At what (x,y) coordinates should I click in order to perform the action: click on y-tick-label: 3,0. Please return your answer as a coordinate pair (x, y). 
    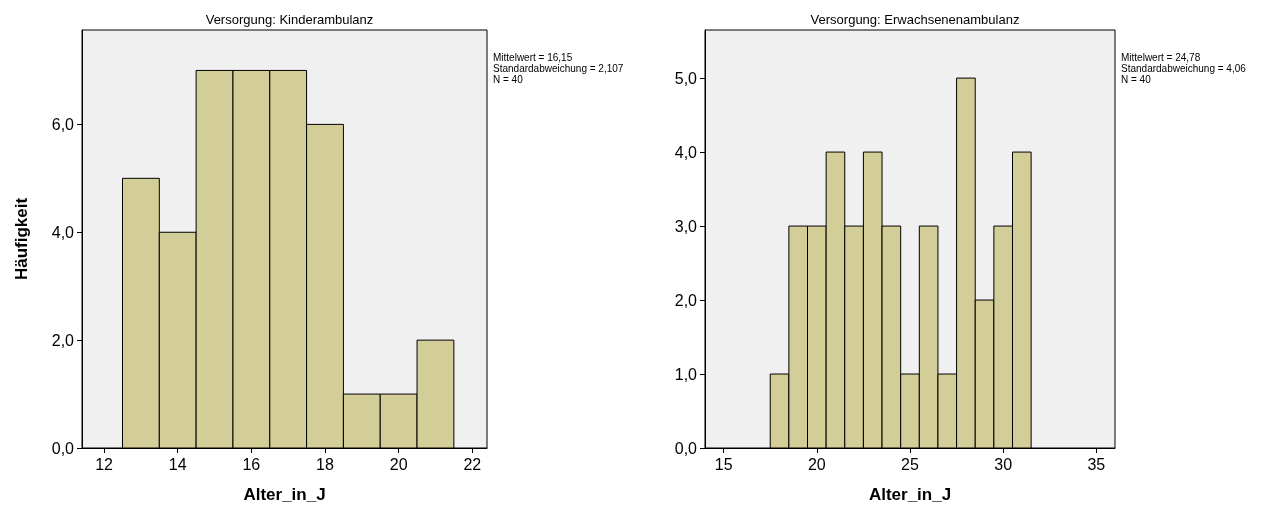
    Looking at the image, I should click on (686, 226).